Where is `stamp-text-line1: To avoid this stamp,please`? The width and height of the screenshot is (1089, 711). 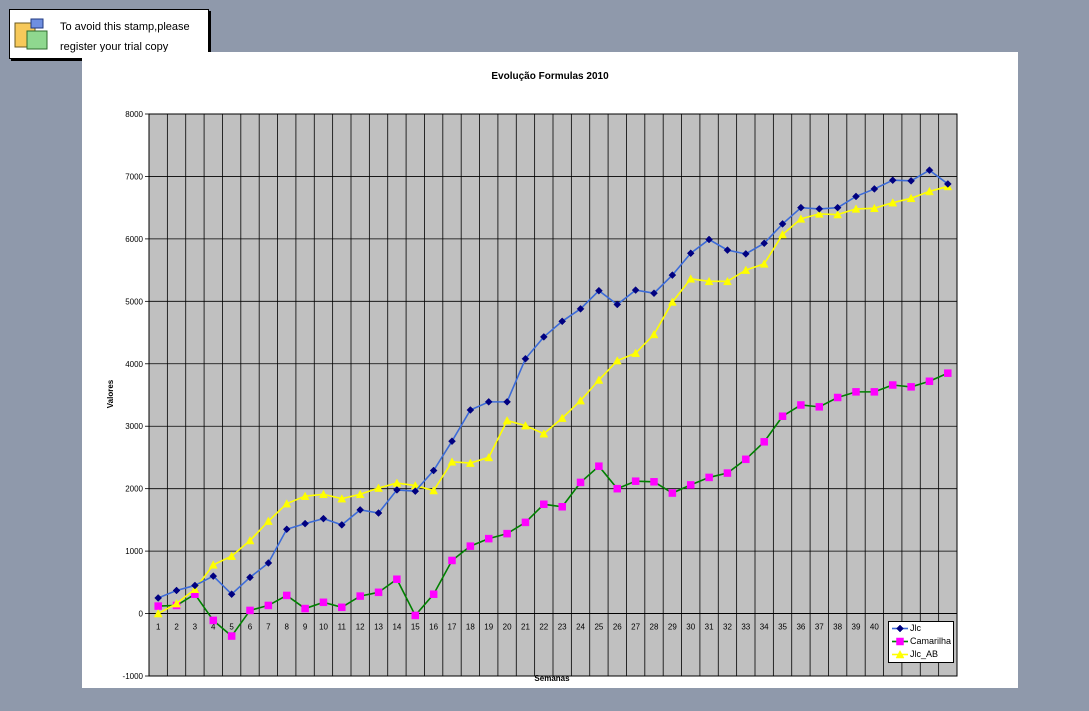
stamp-text-line1: To avoid this stamp,please is located at coordinates (125, 27).